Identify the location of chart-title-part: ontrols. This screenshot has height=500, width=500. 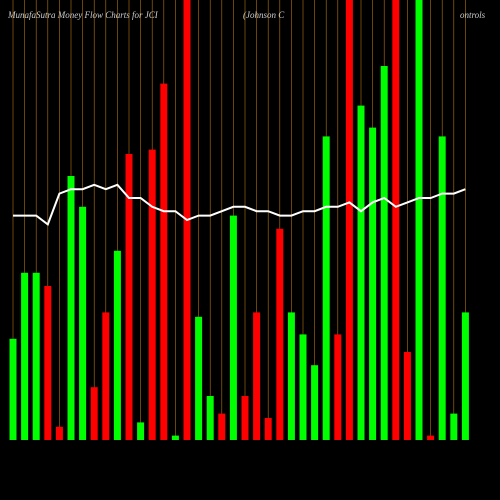
(473, 15).